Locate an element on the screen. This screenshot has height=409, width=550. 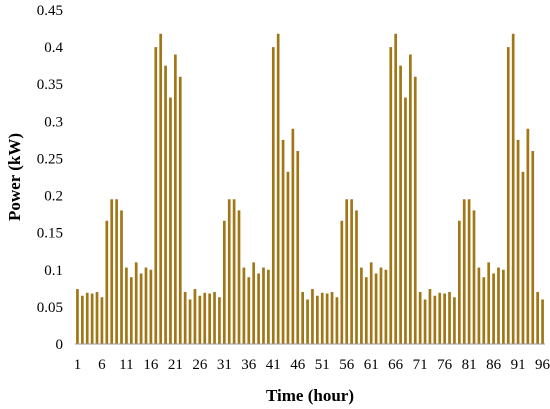
x-tick-label: 66 is located at coordinates (396, 365).